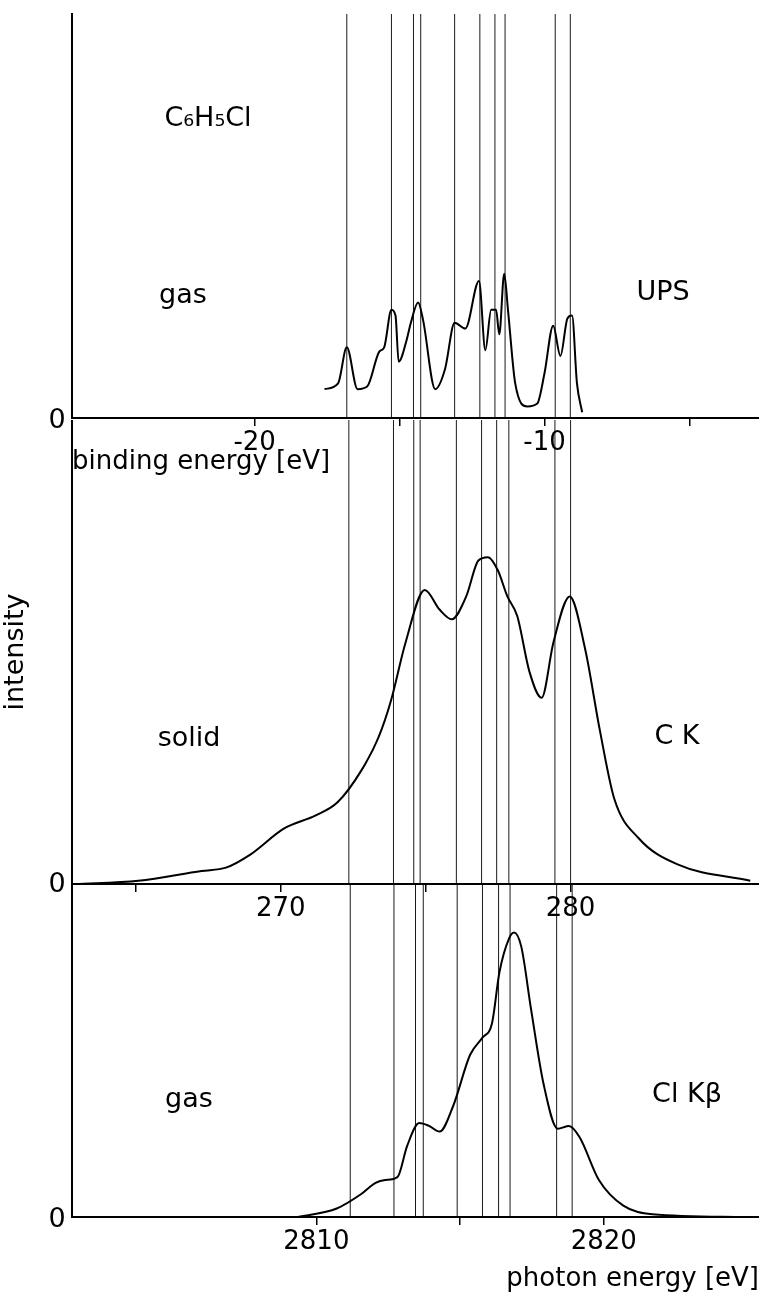  What do you see at coordinates (603, 1240) in the screenshot?
I see `x-tick-label: 2820` at bounding box center [603, 1240].